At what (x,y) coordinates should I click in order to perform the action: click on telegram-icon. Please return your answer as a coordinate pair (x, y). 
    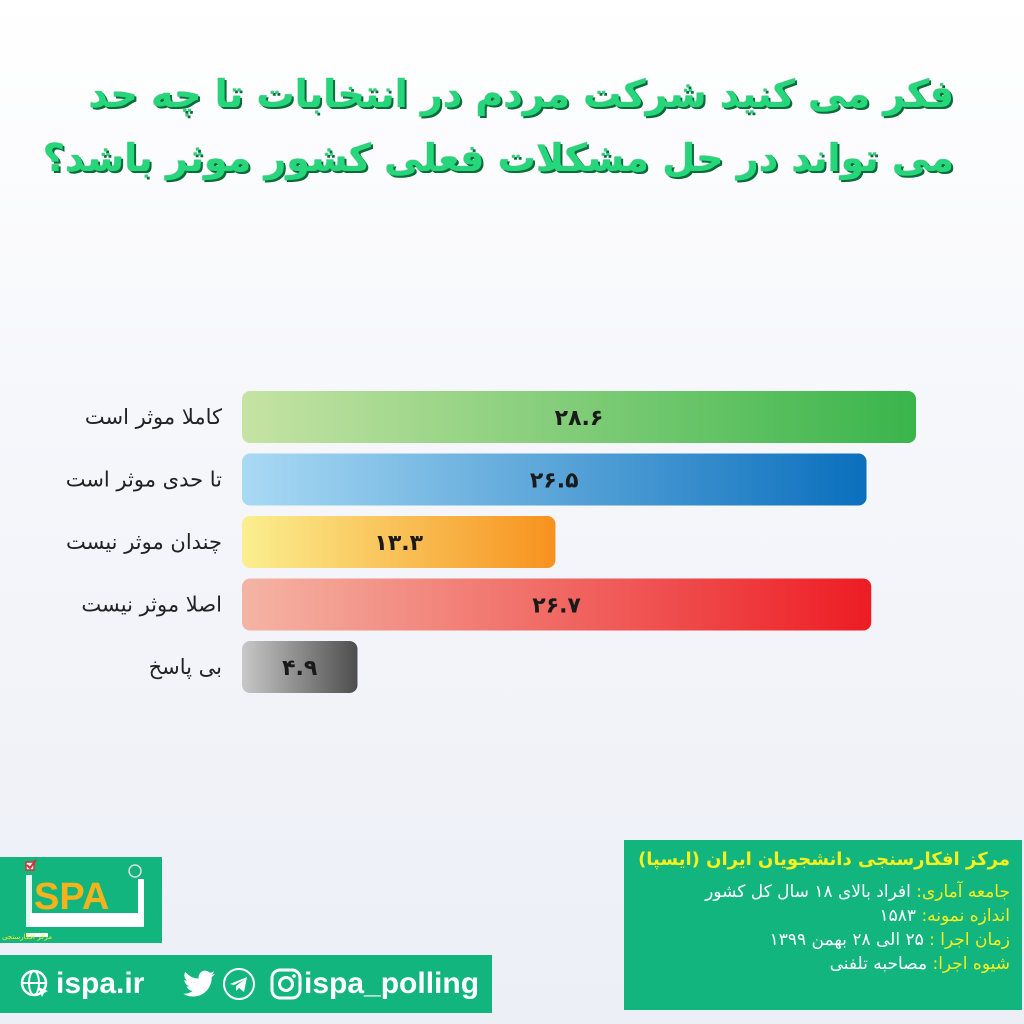
    Looking at the image, I should click on (239, 984).